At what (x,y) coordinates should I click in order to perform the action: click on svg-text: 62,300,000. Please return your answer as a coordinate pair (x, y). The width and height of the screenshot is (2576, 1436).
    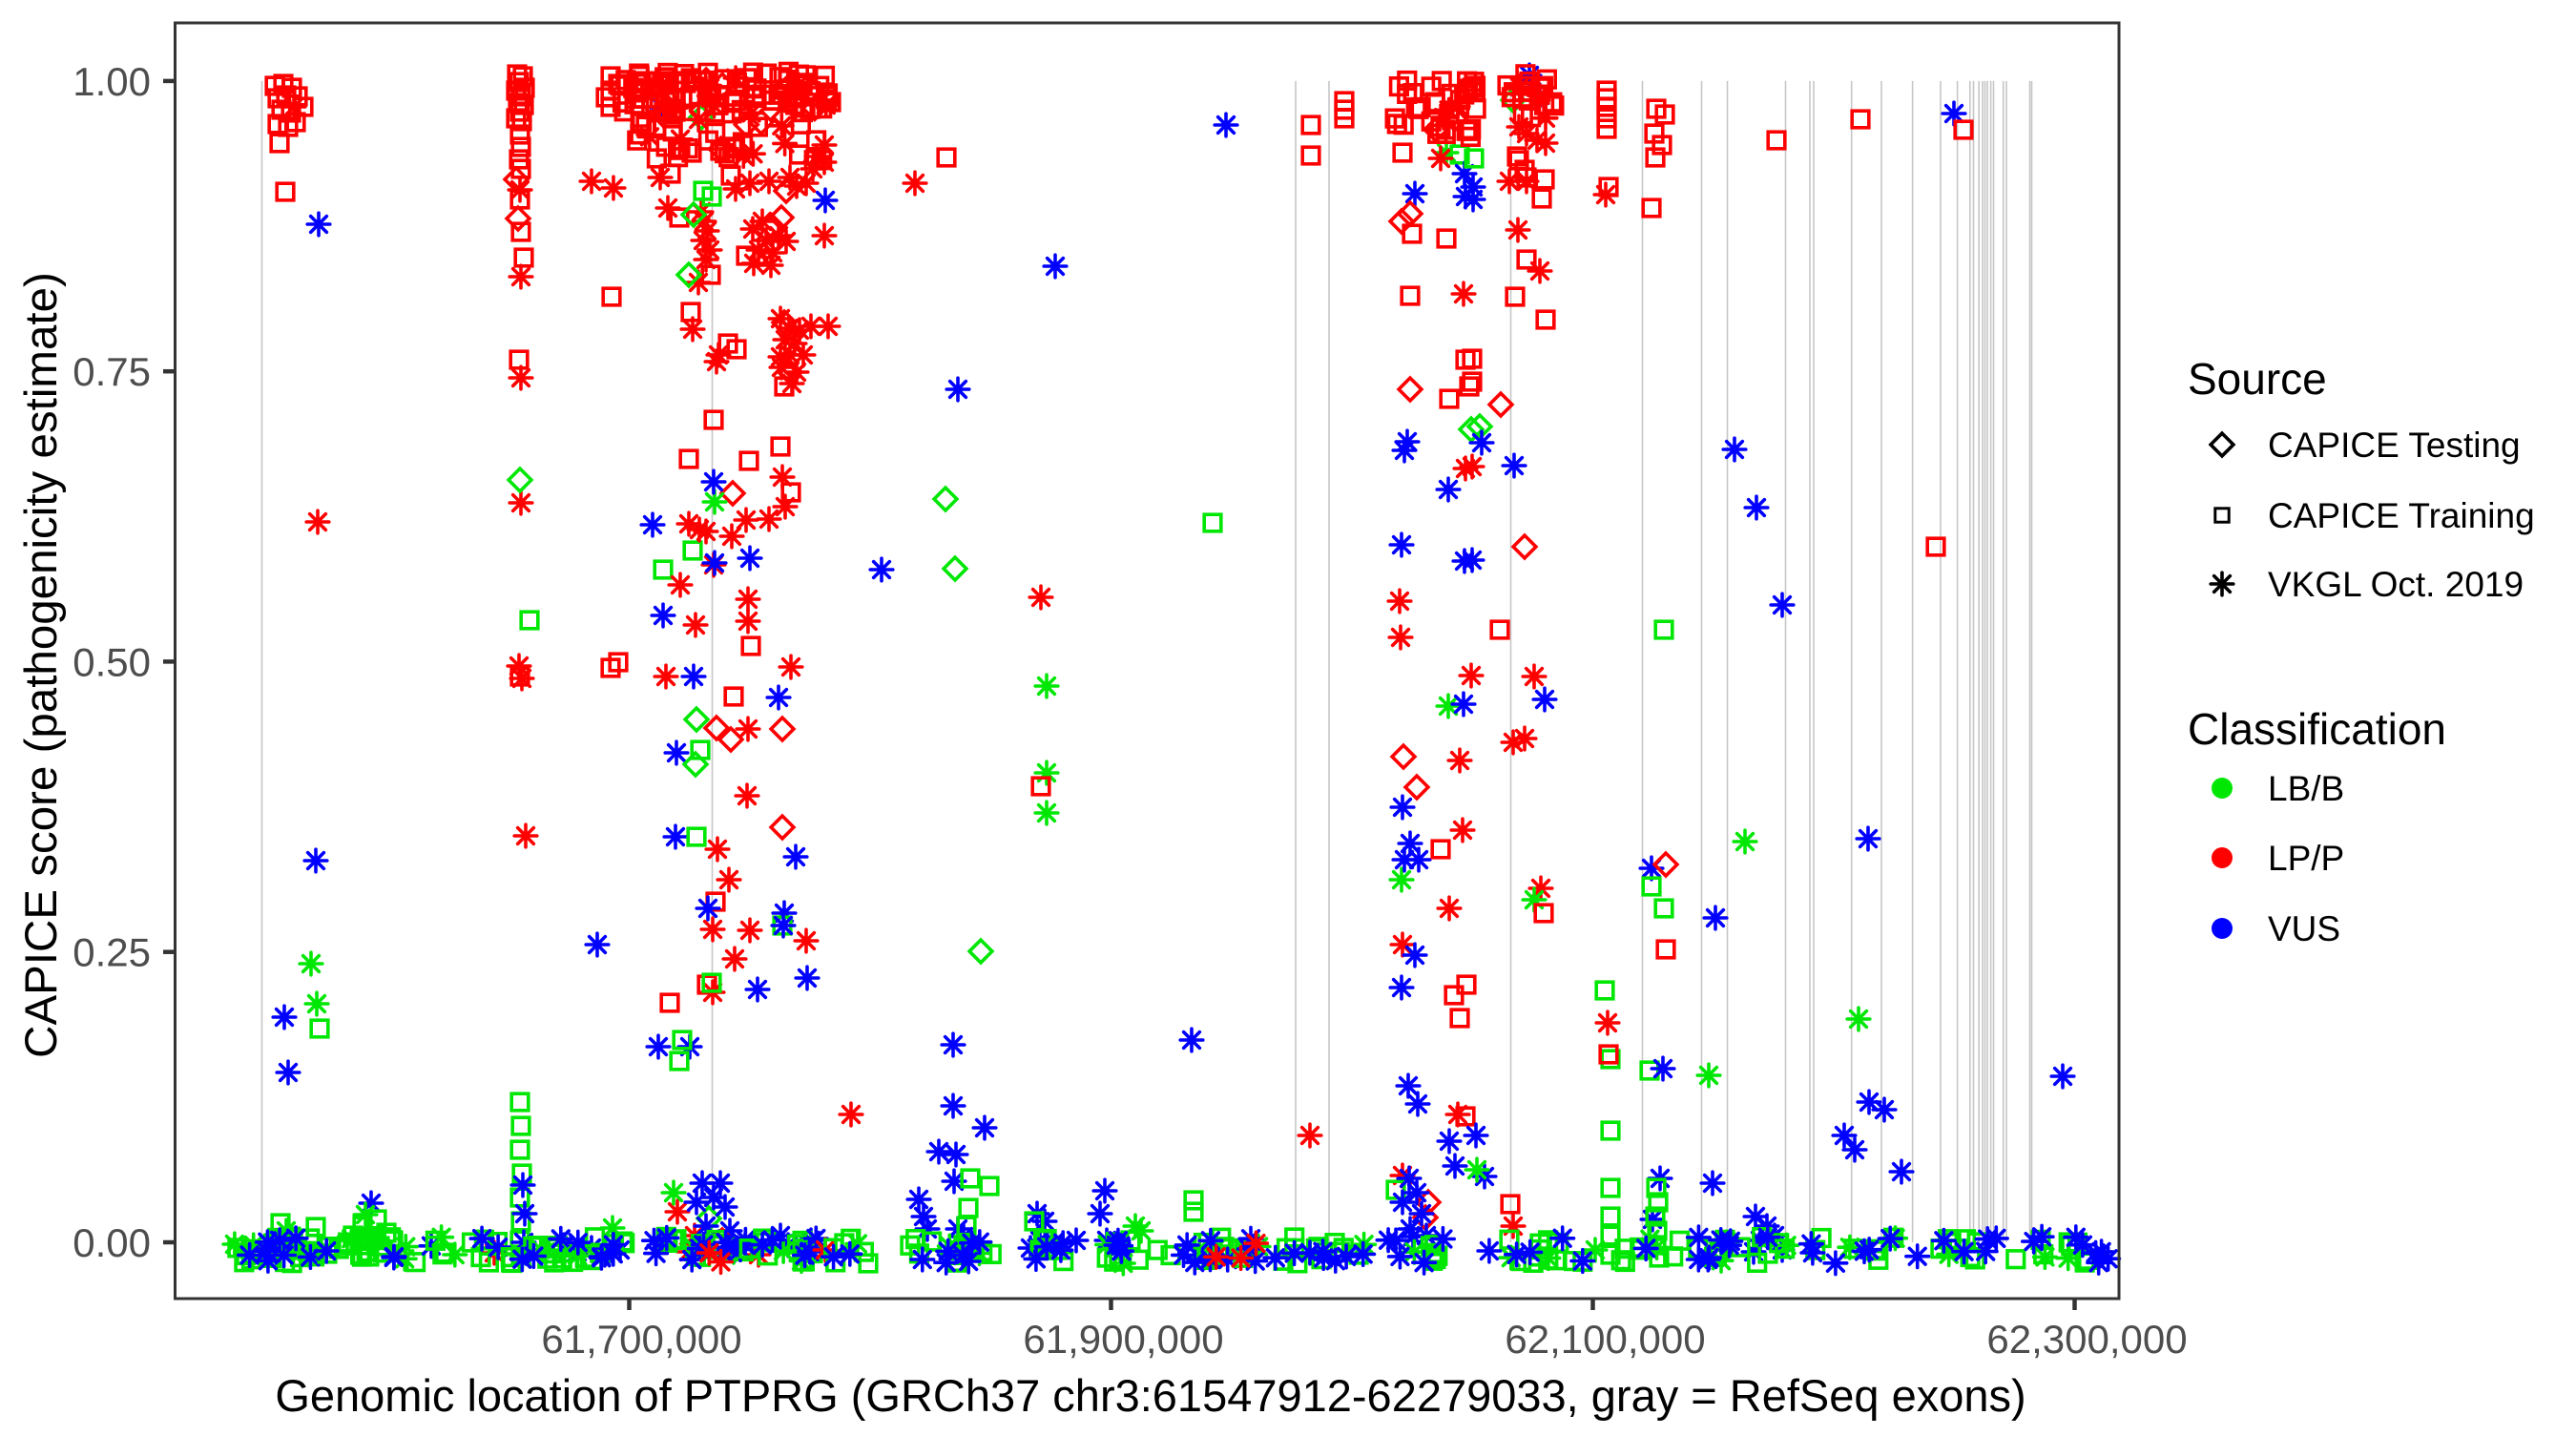
    Looking at the image, I should click on (2086, 1339).